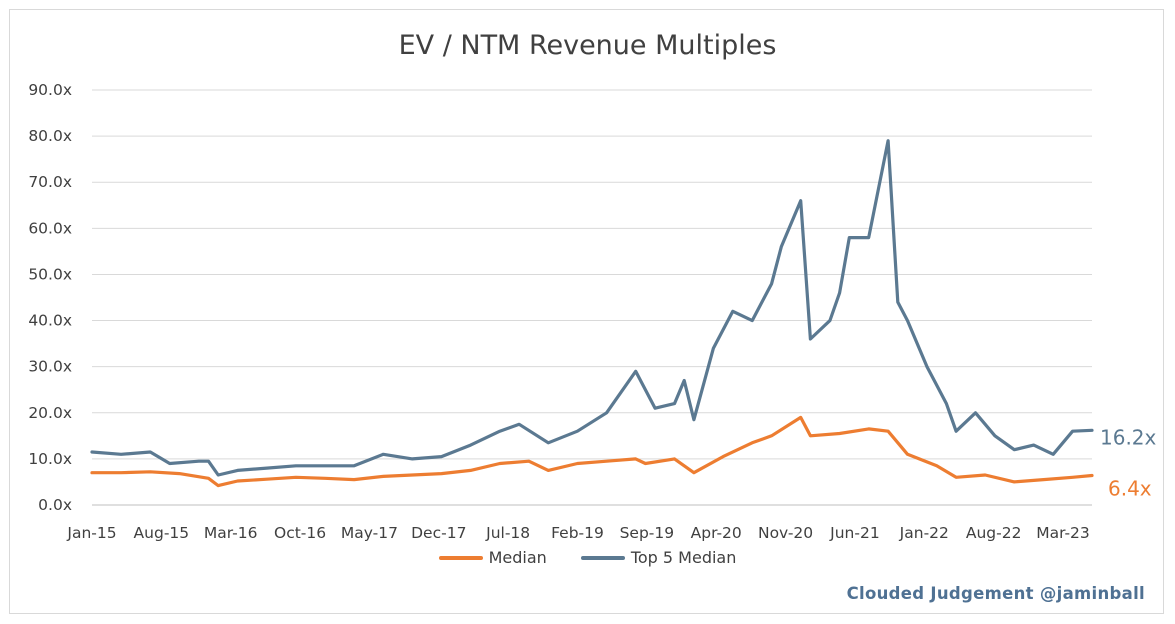 The image size is (1175, 624). What do you see at coordinates (369, 533) in the screenshot?
I see `x-tick-label: May-17` at bounding box center [369, 533].